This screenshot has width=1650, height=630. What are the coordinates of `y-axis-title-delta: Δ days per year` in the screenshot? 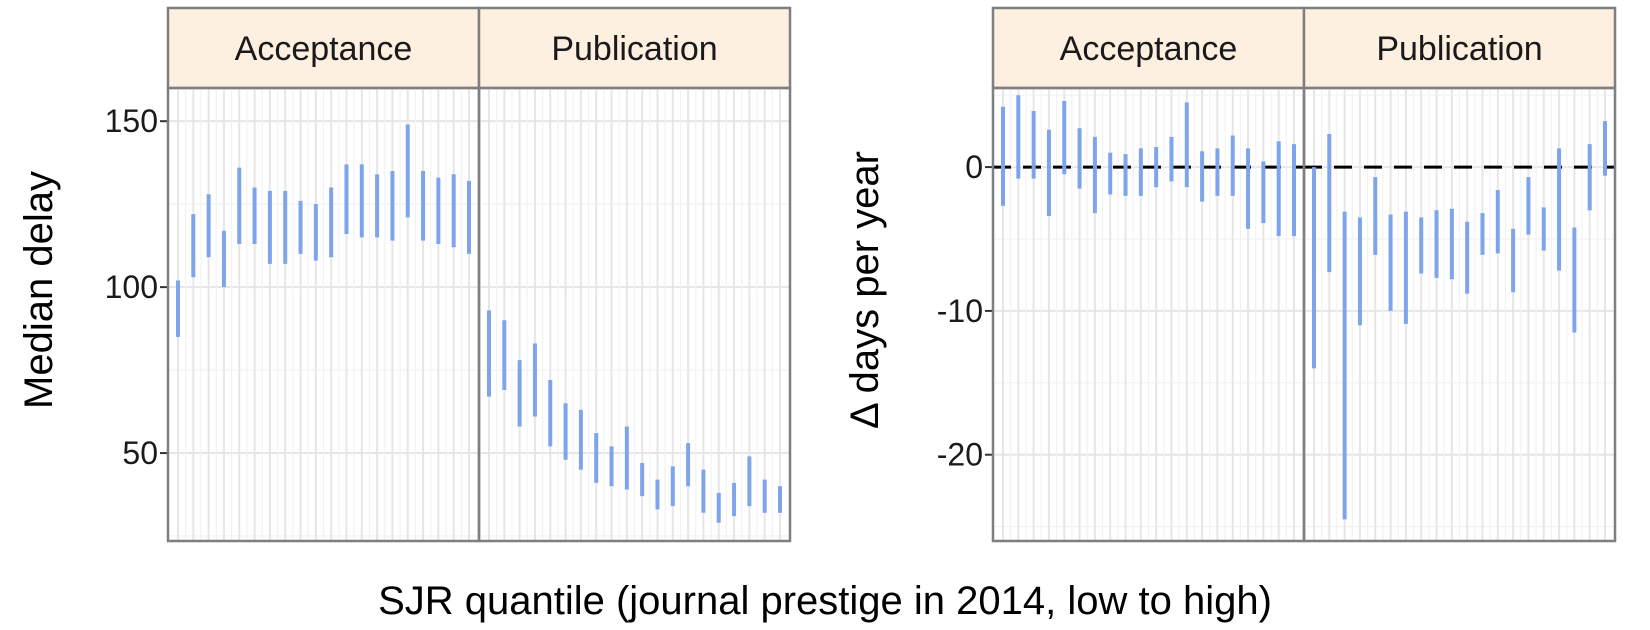 It's located at (865, 290).